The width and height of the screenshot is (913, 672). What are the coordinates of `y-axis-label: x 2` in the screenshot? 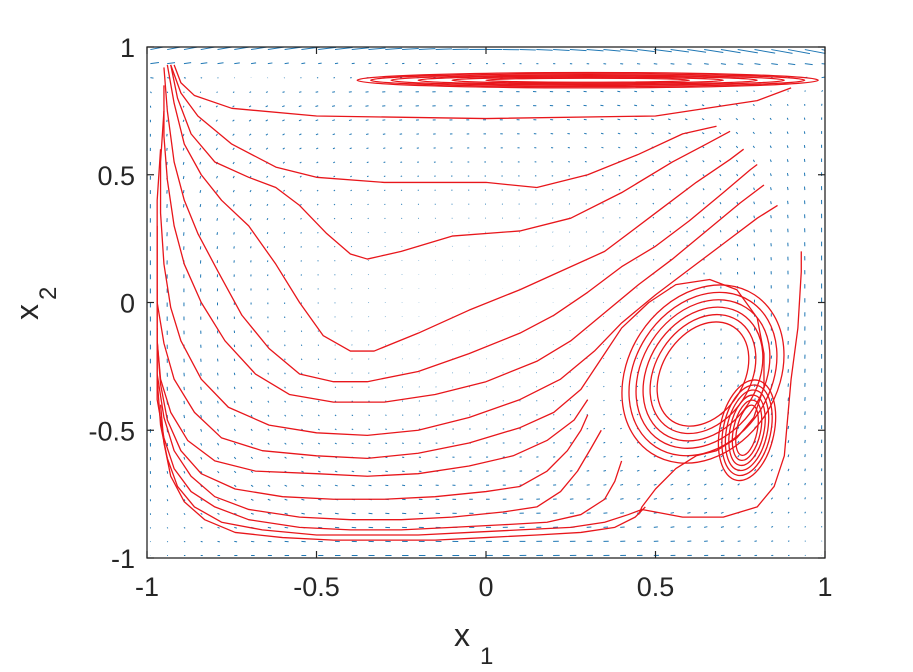 It's located at (35, 303).